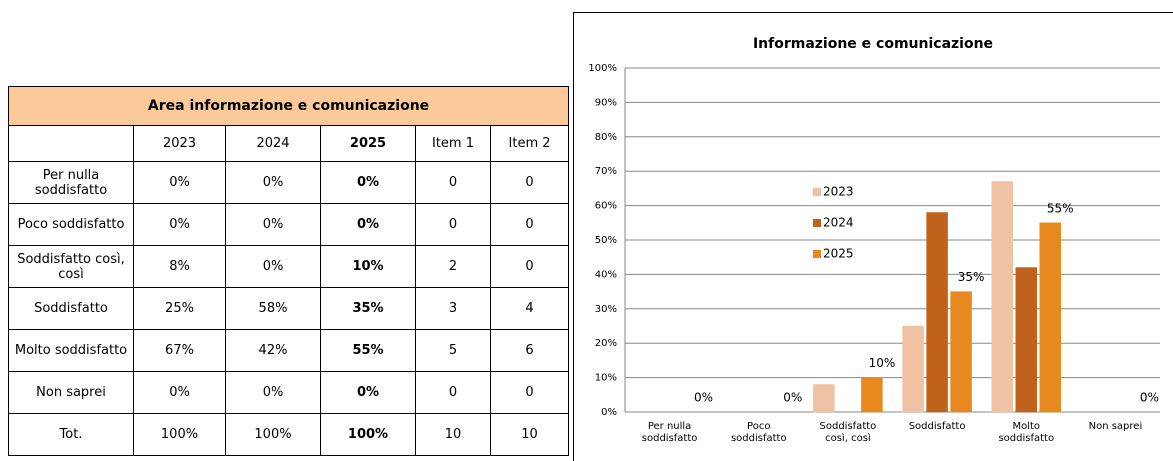 This screenshot has height=461, width=1173. I want to click on cell: 6, so click(529, 350).